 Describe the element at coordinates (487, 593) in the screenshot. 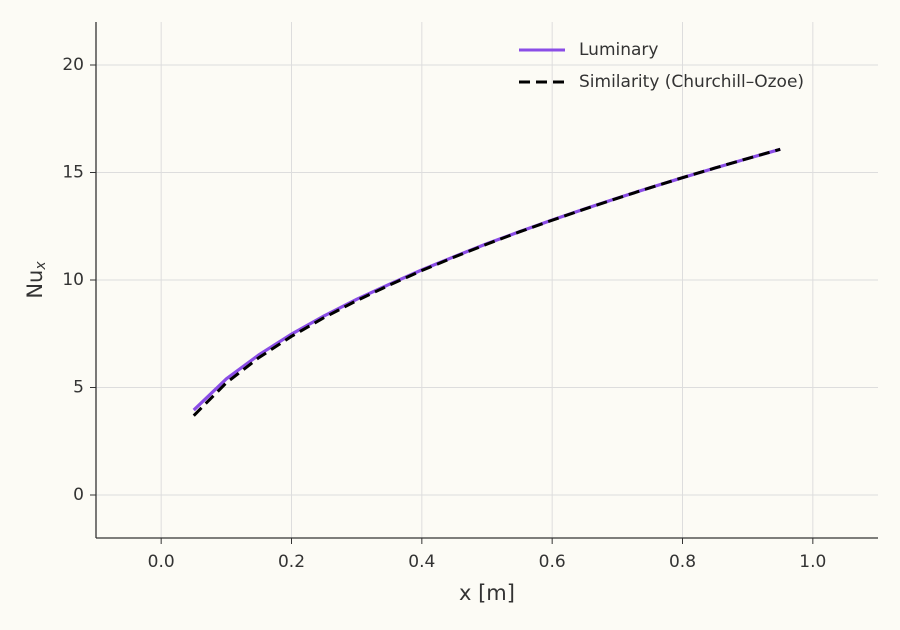

I see `x-axis-label: x [m]` at that location.